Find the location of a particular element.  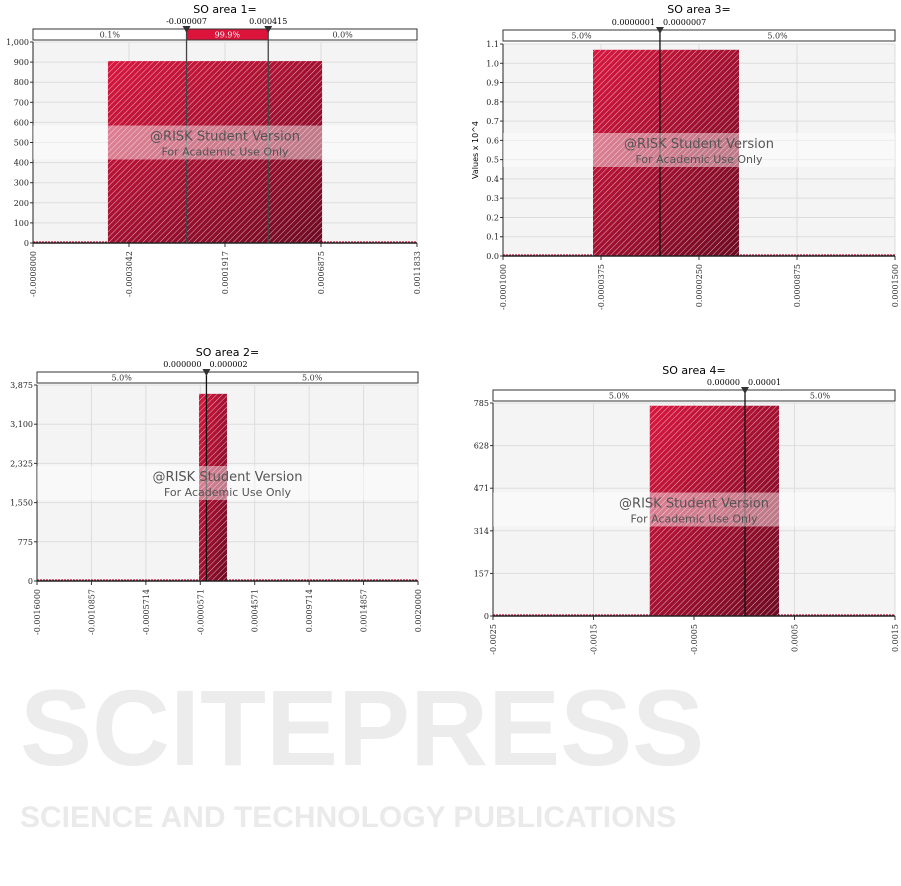

y-tick-label: 3,100 is located at coordinates (21, 424).